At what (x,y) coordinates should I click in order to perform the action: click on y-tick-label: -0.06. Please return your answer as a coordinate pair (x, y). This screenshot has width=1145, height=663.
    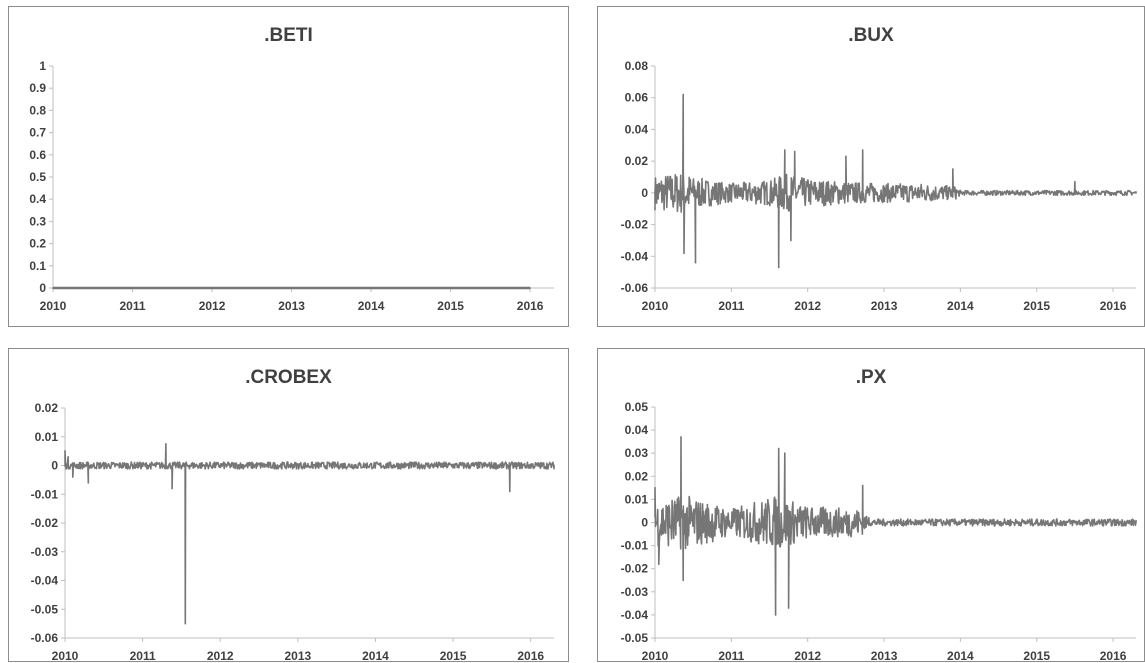
    Looking at the image, I should click on (45, 638).